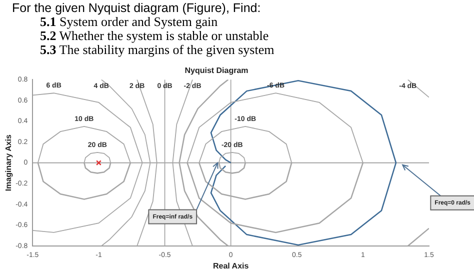 This screenshot has height=271, width=474. What do you see at coordinates (216, 71) in the screenshot?
I see `chart-title: Nyquist Diagram` at bounding box center [216, 71].